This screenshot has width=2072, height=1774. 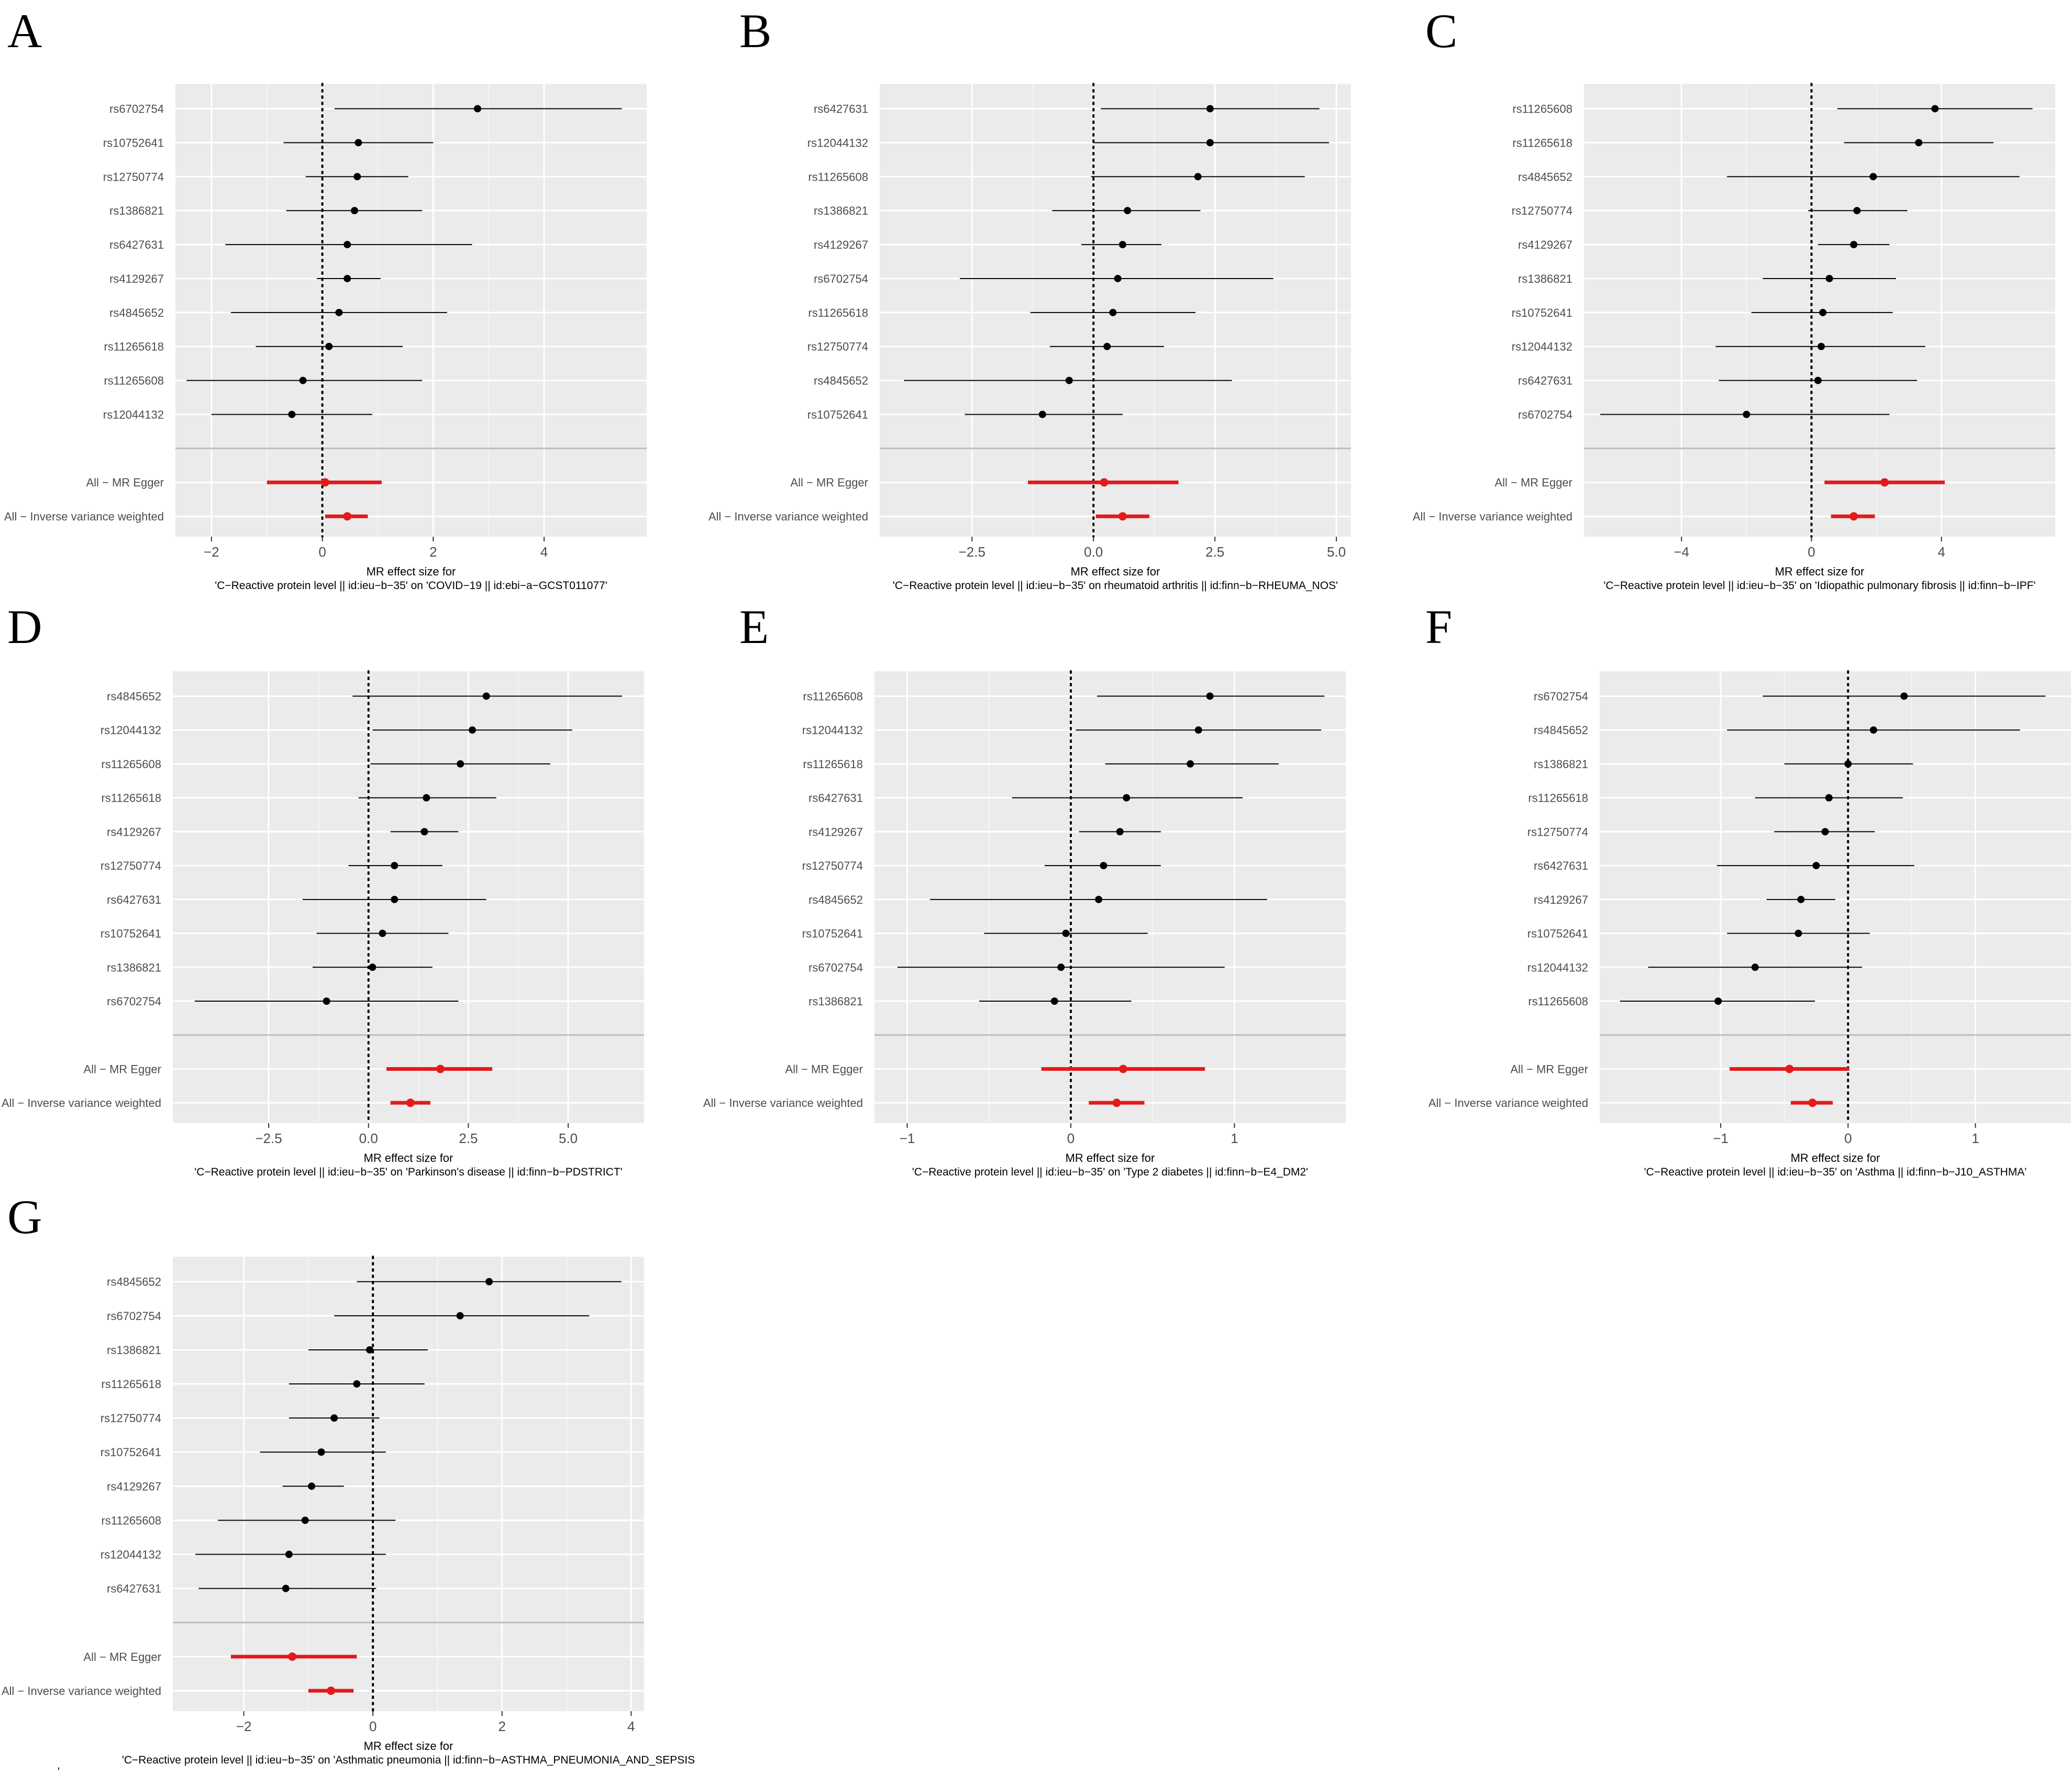 What do you see at coordinates (1438, 627) in the screenshot?
I see `panel-letter: F` at bounding box center [1438, 627].